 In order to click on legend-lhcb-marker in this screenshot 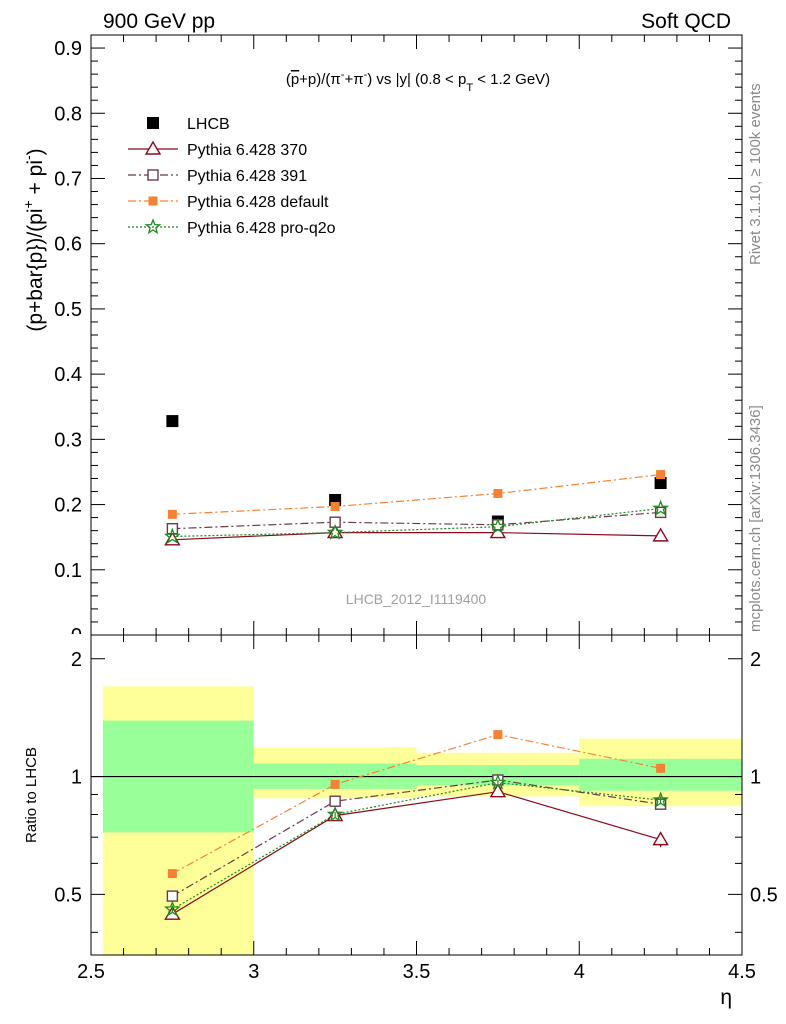, I will do `click(153, 123)`.